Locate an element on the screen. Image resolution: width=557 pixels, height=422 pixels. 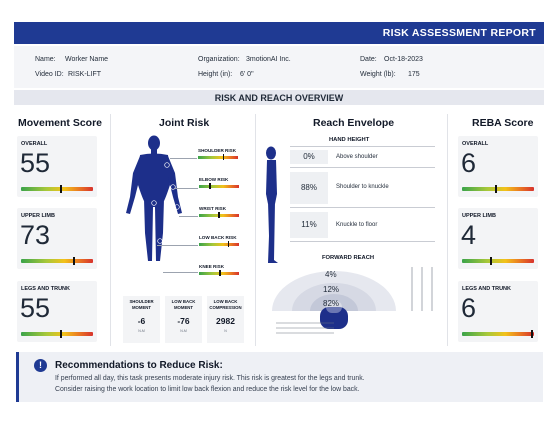
pct-knuckle-to-floor: 11% is located at coordinates (309, 225).